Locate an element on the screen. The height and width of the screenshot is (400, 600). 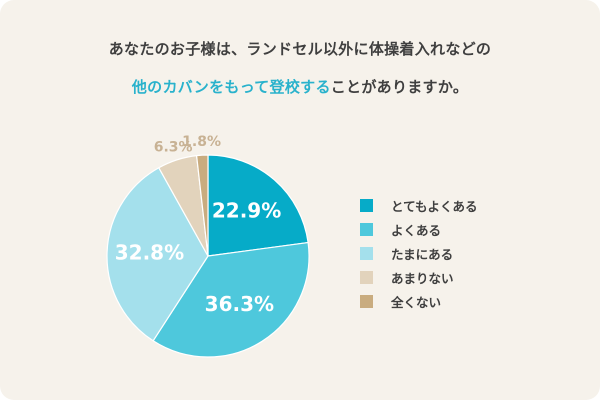
legend-label-1: よくある is located at coordinates (416, 230).